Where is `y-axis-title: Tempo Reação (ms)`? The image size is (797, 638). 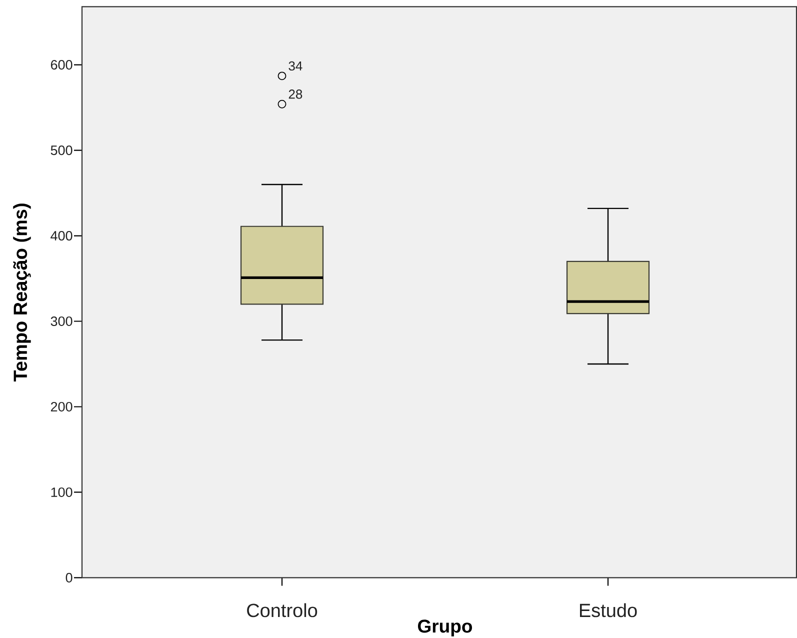 y-axis-title: Tempo Reação (ms) is located at coordinates (22, 293).